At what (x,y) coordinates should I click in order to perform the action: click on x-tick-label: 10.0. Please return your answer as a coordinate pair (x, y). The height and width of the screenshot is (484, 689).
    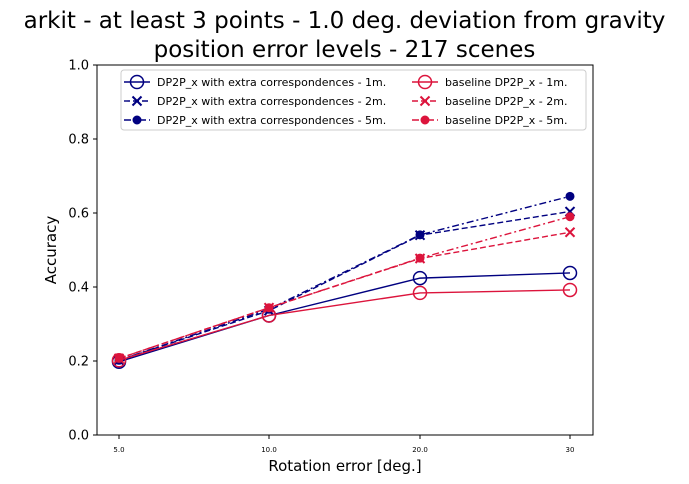
    Looking at the image, I should click on (269, 450).